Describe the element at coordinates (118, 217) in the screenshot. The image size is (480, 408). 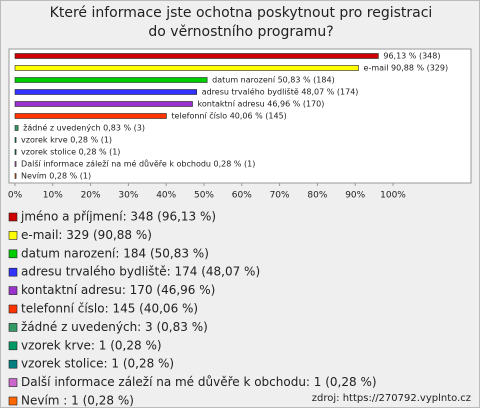
I see `legend-label: jméno a příjmení: 348 (96,13 %)` at that location.